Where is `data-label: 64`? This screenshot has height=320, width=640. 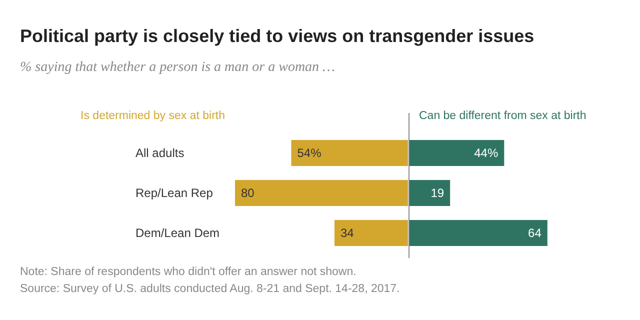
data-label: 64 is located at coordinates (535, 233).